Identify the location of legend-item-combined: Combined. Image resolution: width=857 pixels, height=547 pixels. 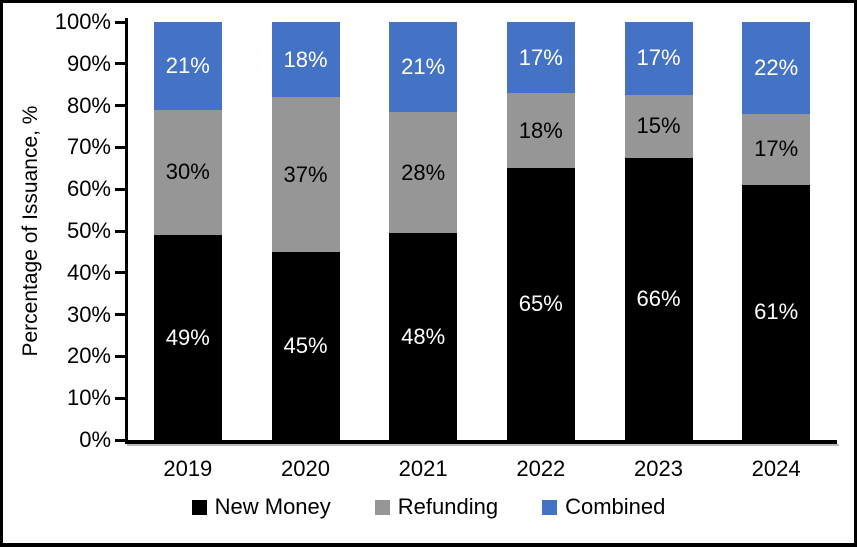
(603, 507).